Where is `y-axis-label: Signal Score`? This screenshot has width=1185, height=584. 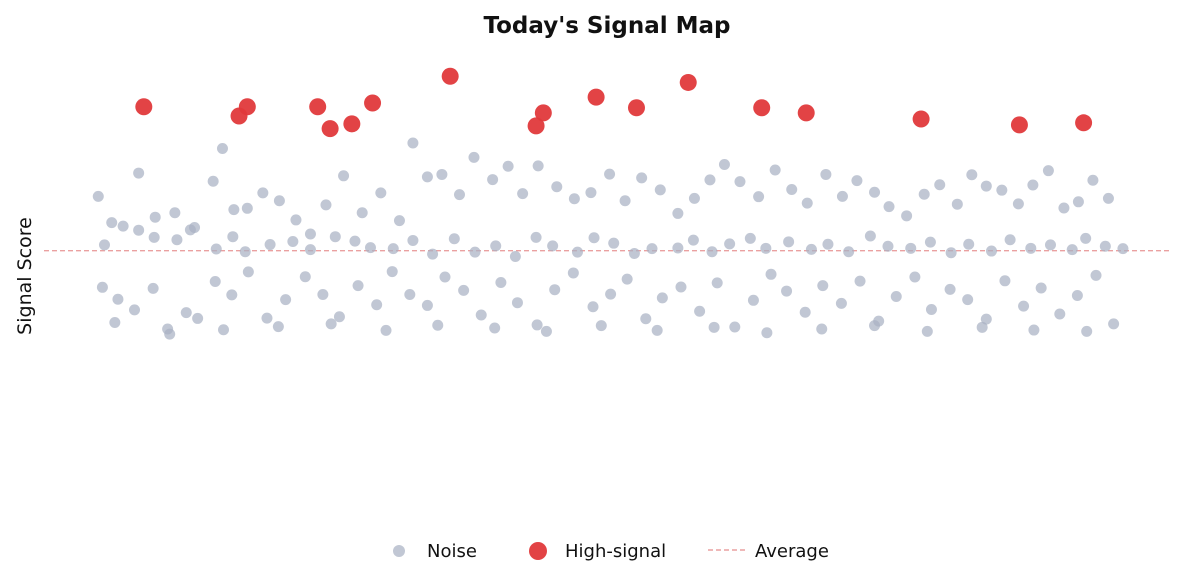
y-axis-label: Signal Score is located at coordinates (25, 276).